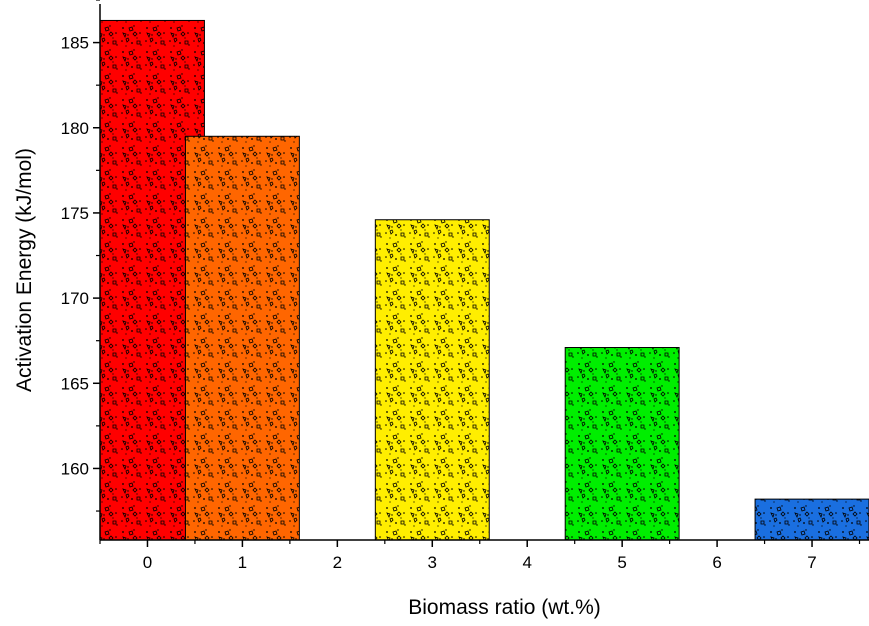 This screenshot has width=869, height=626. Describe the element at coordinates (75, 128) in the screenshot. I see `y-tick-label-180: 180` at that location.